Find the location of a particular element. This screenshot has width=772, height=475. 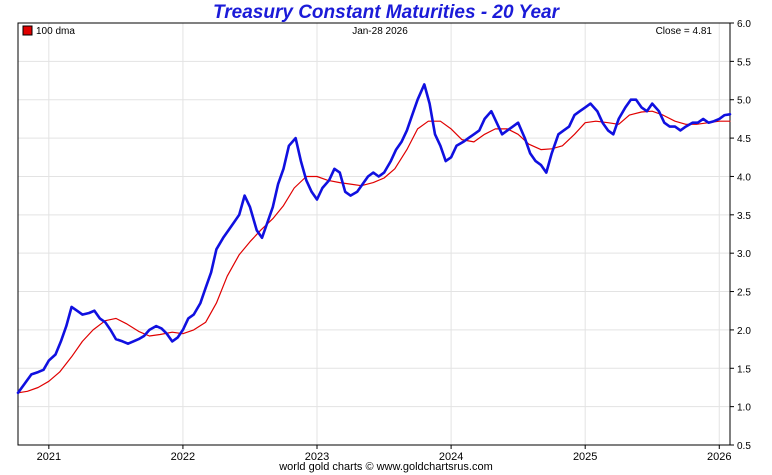

date-label: Jan-28 2026 is located at coordinates (380, 31).